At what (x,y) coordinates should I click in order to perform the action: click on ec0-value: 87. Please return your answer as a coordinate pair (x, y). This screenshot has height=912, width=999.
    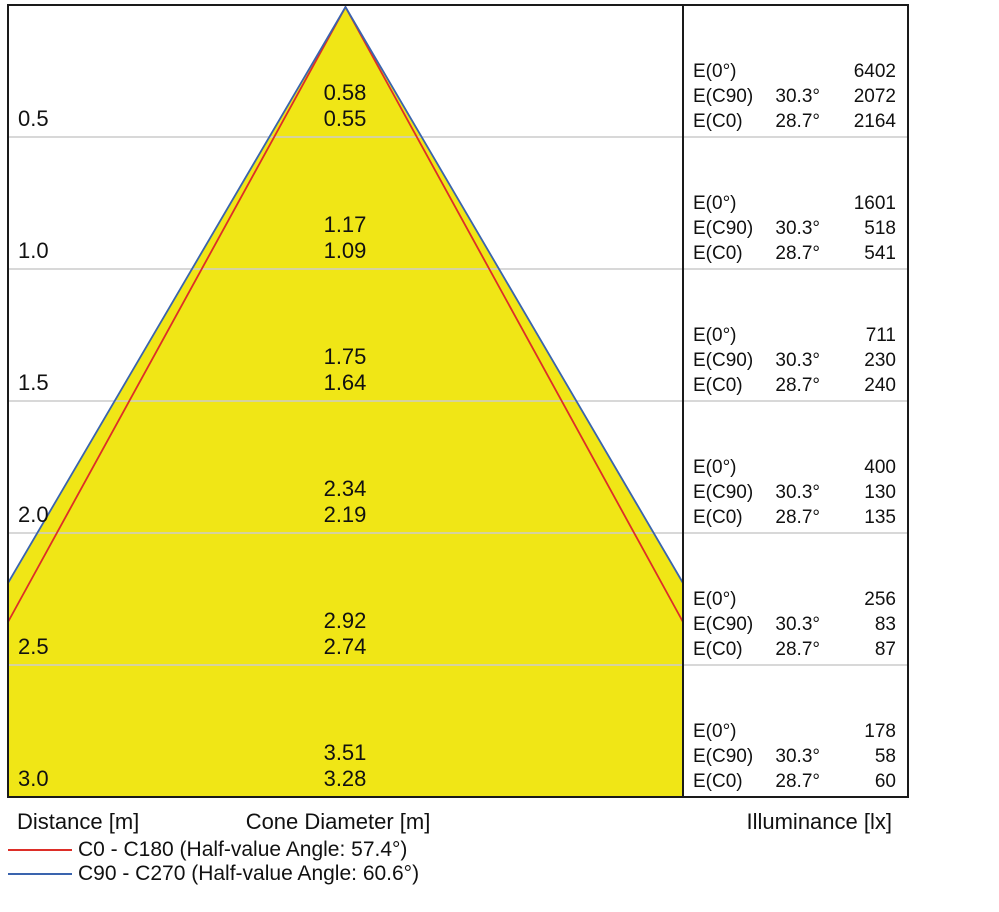
    Looking at the image, I should click on (885, 649).